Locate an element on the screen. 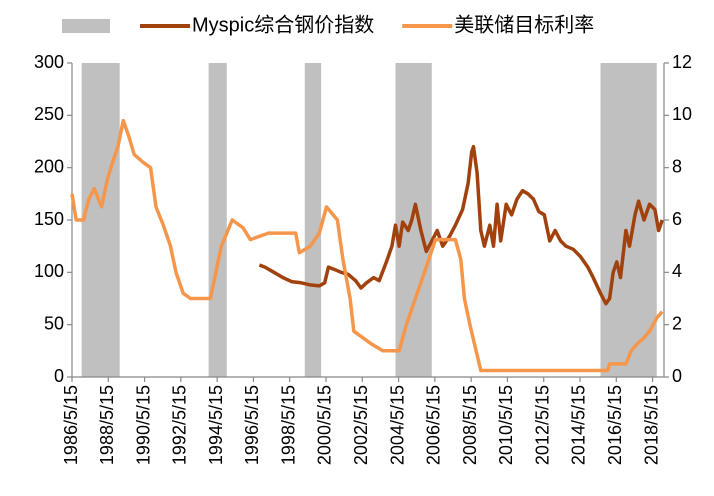  y-tick-label: 150 is located at coordinates (49, 219).